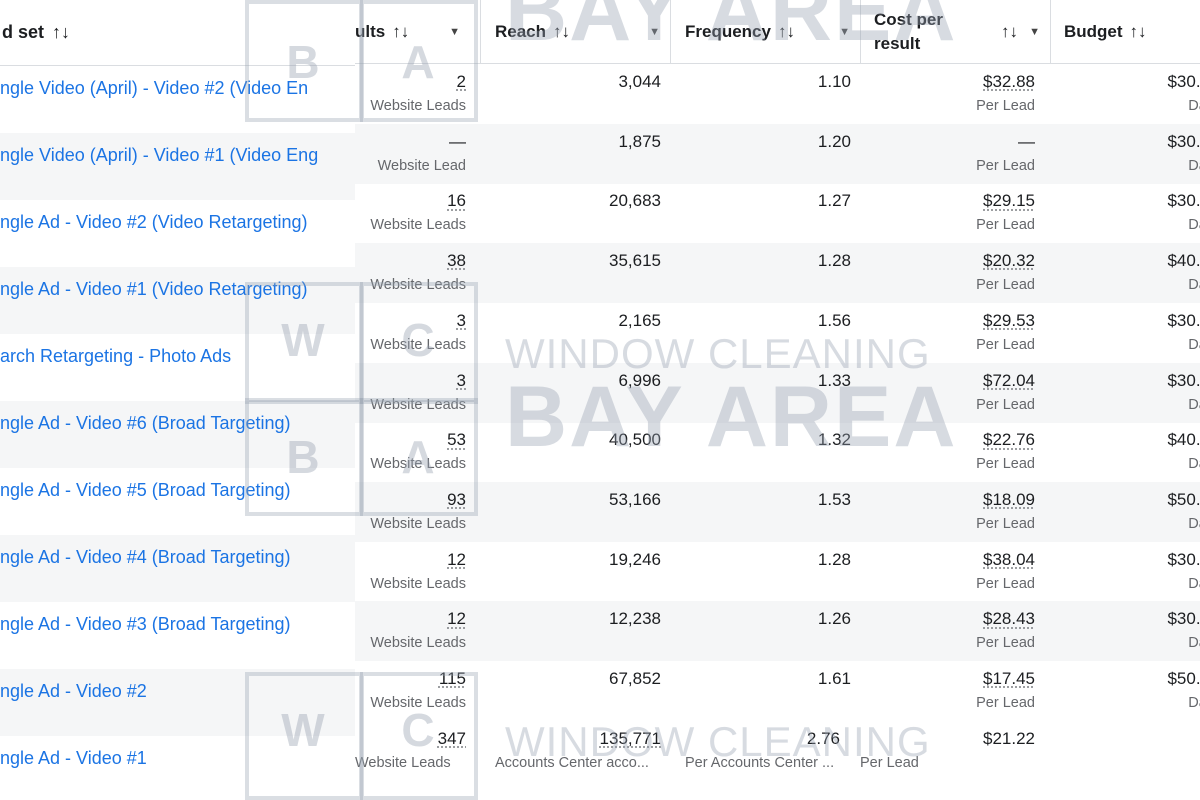  Describe the element at coordinates (456, 499) in the screenshot. I see `results-cell-value: 93` at that location.